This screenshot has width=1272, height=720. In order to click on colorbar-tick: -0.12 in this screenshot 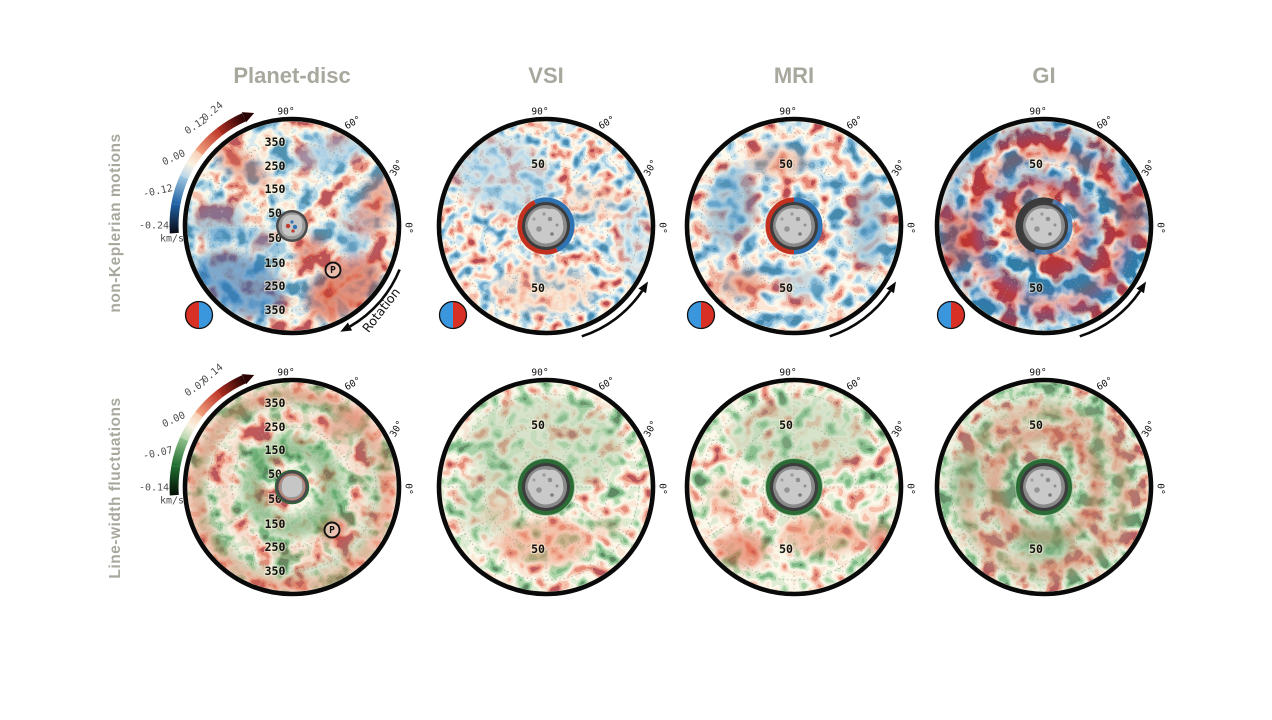, I will do `click(158, 191)`.